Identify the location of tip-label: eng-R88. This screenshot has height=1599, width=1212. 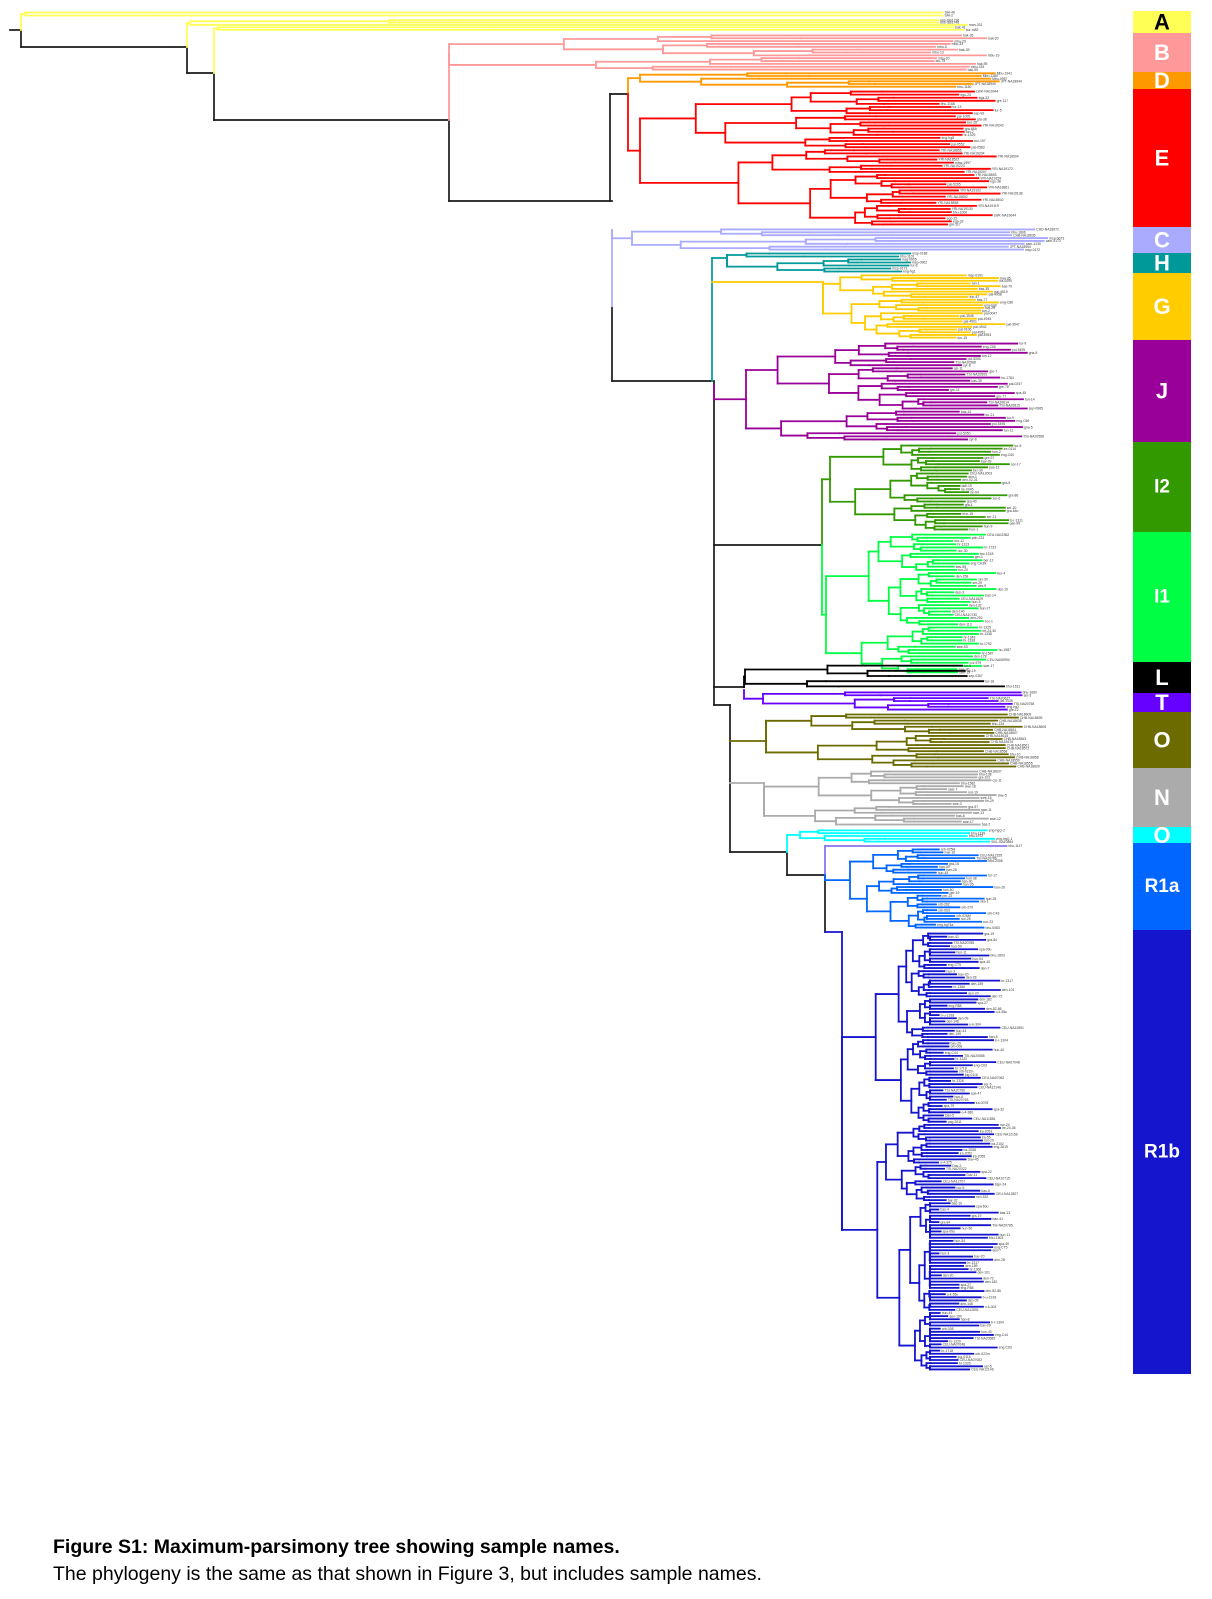
(955, 1006).